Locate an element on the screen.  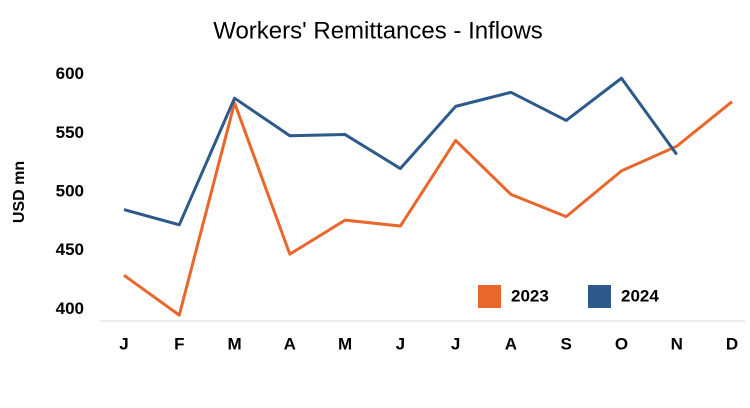
y-tick-label: 600 is located at coordinates (70, 73).